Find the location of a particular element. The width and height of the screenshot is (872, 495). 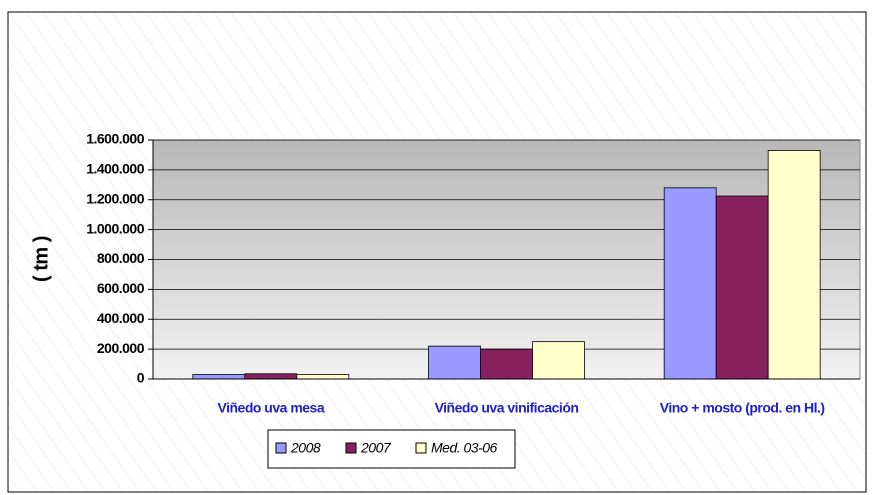

legend is located at coordinates (391, 449).